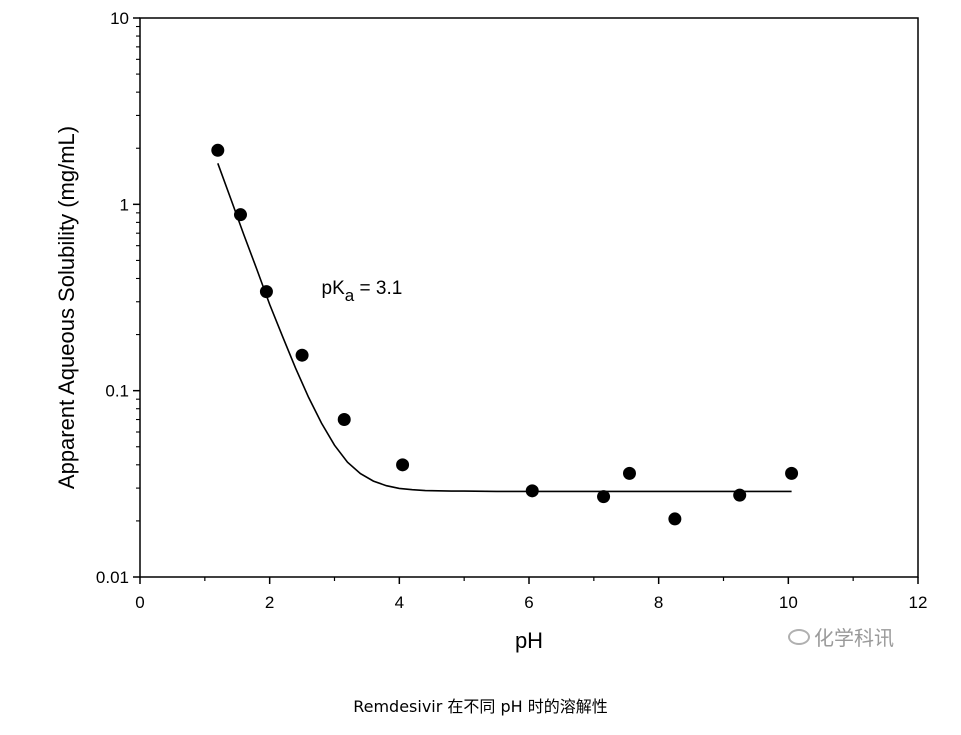 This screenshot has width=961, height=735. Describe the element at coordinates (480, 706) in the screenshot. I see `figure-caption: Remdesivir 在不同 pH 时的溶解性` at that location.